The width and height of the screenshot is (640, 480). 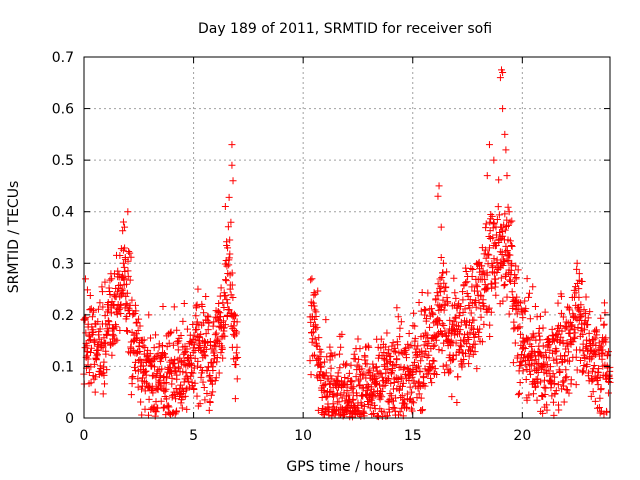 I want to click on y-tick-label: 0.5, so click(x=63, y=161).